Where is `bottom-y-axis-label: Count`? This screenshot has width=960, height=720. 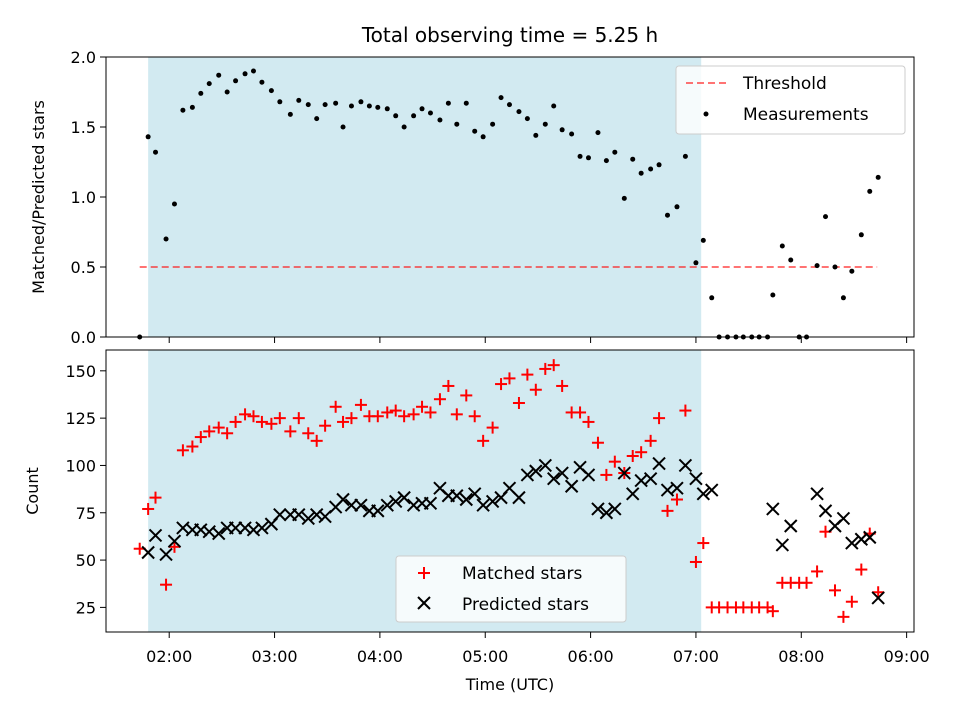 bottom-y-axis-label: Count is located at coordinates (32, 491).